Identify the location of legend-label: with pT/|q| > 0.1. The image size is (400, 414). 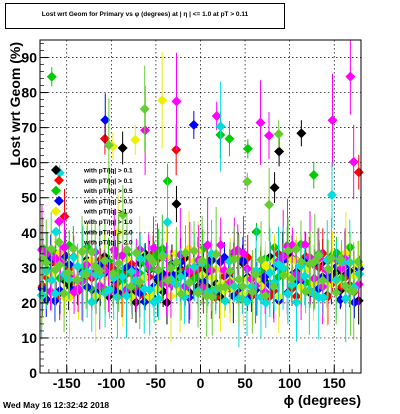
(108, 181).